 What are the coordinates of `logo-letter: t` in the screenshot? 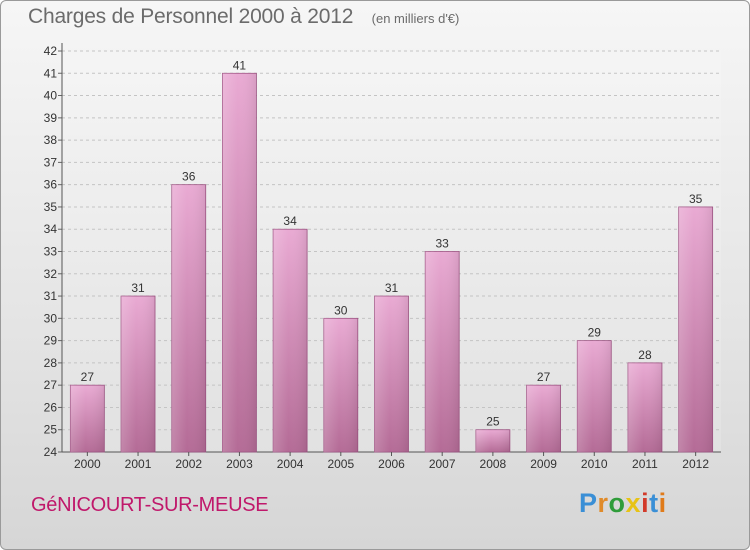 It's located at (654, 503).